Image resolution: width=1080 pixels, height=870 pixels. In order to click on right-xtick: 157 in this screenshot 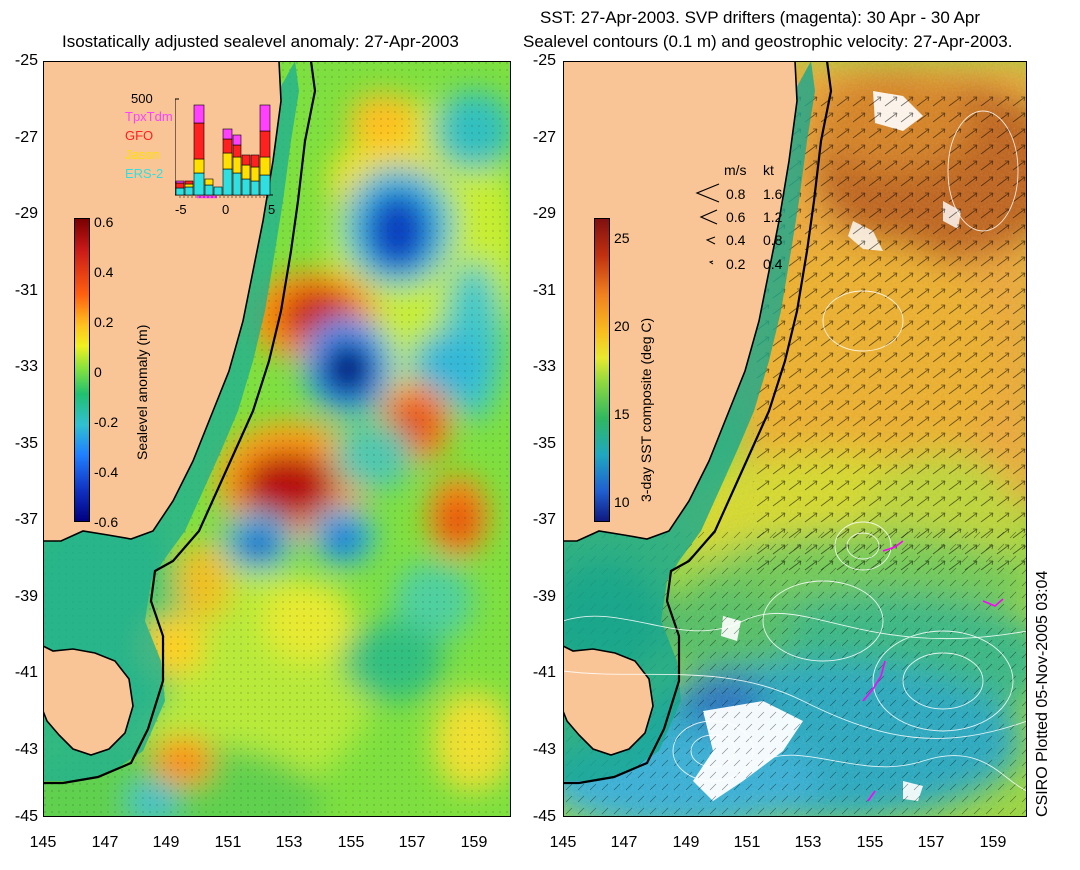, I will do `click(931, 842)`.